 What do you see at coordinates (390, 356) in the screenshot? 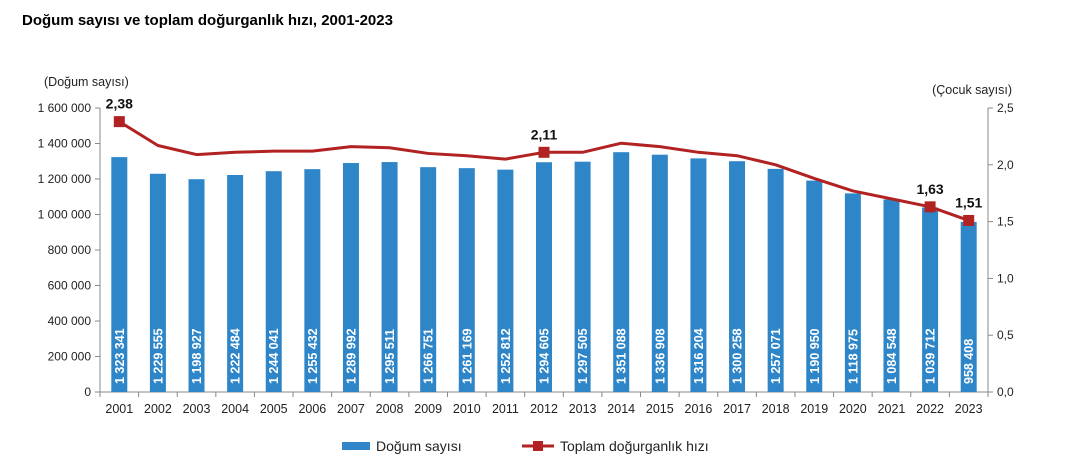
I see `bar-value-label: 1 295 511` at bounding box center [390, 356].